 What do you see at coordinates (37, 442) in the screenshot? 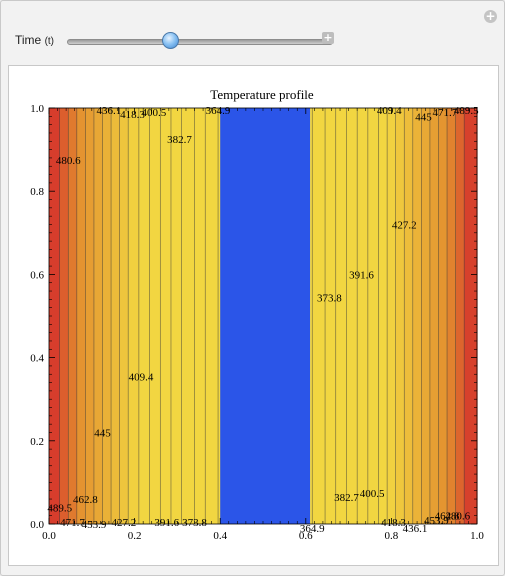
I see `y-tick-label: 0.2` at bounding box center [37, 442].